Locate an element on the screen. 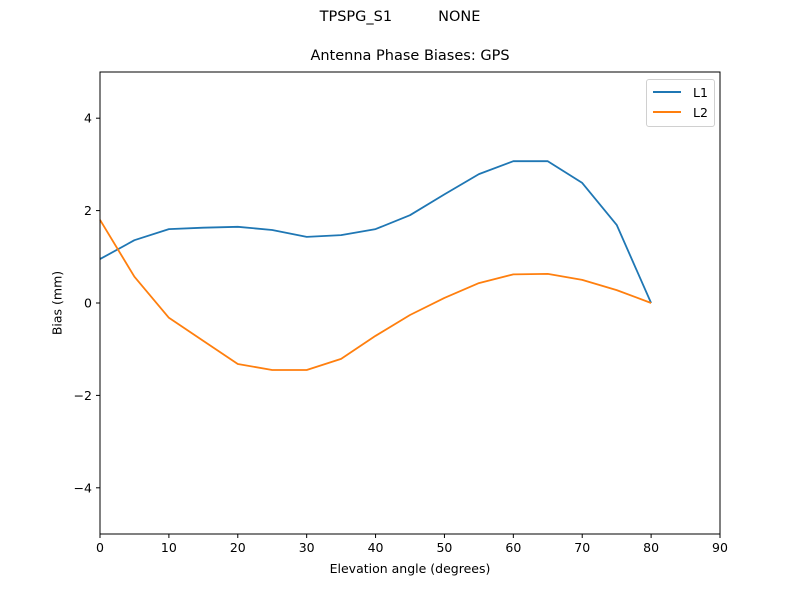 This screenshot has width=800, height=600. y-tick-label: 0 is located at coordinates (88, 303).